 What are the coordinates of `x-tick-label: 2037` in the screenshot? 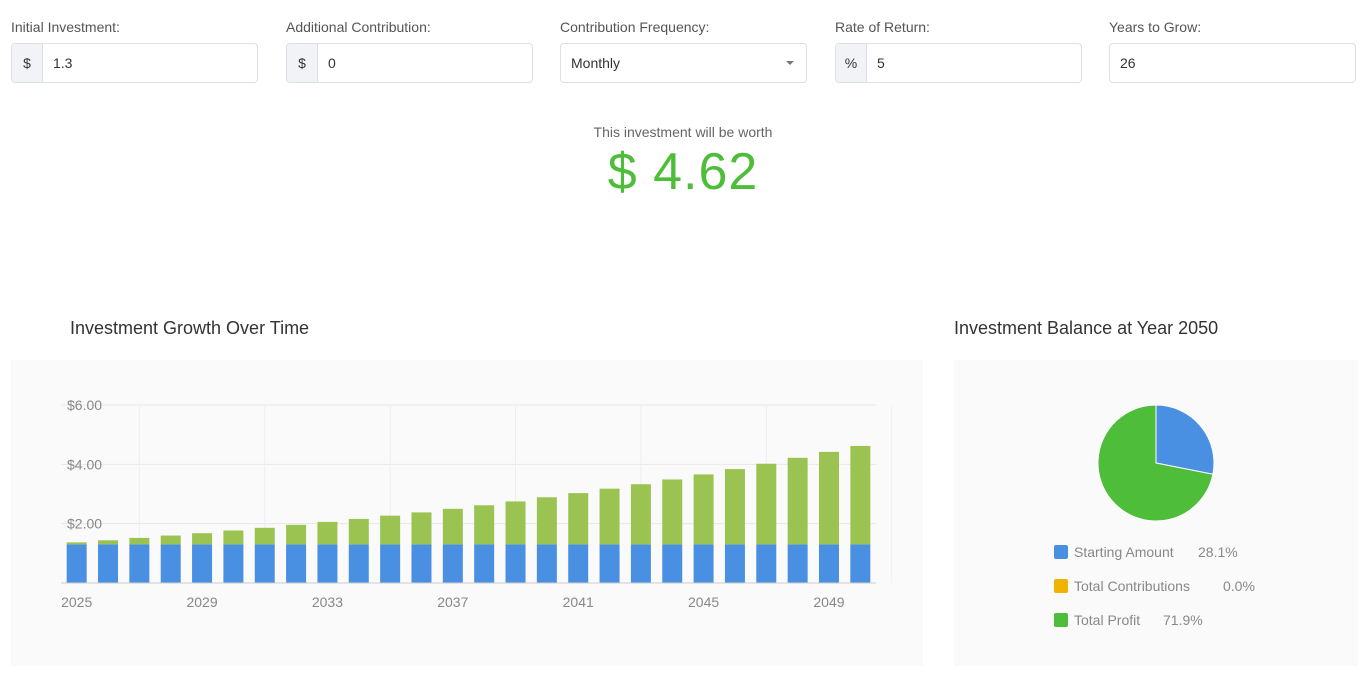 It's located at (452, 602).